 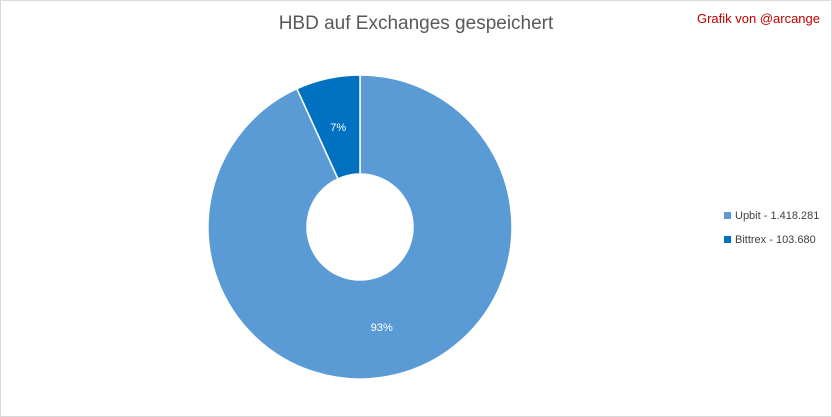 I want to click on legend-label: Bittrex - 103.680, so click(x=775, y=239).